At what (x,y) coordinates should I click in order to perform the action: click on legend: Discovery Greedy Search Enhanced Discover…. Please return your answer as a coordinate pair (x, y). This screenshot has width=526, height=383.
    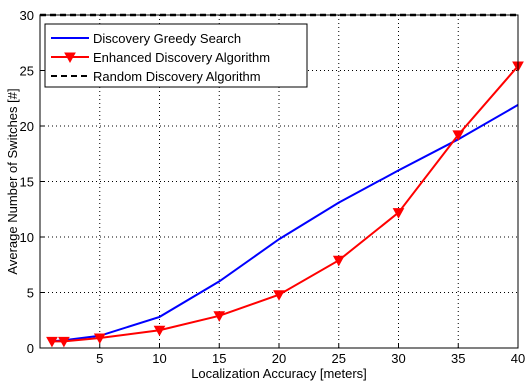
    Looking at the image, I should click on (176, 55).